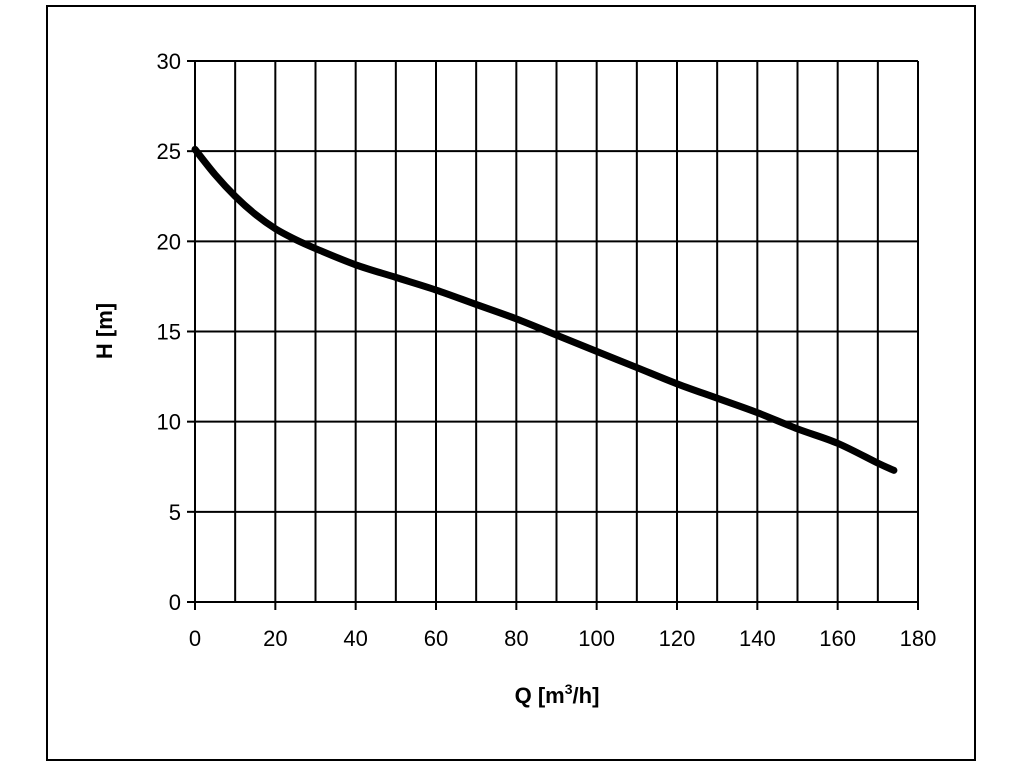 The width and height of the screenshot is (1024, 768). Describe the element at coordinates (169, 61) in the screenshot. I see `y-tick-label: 30` at that location.